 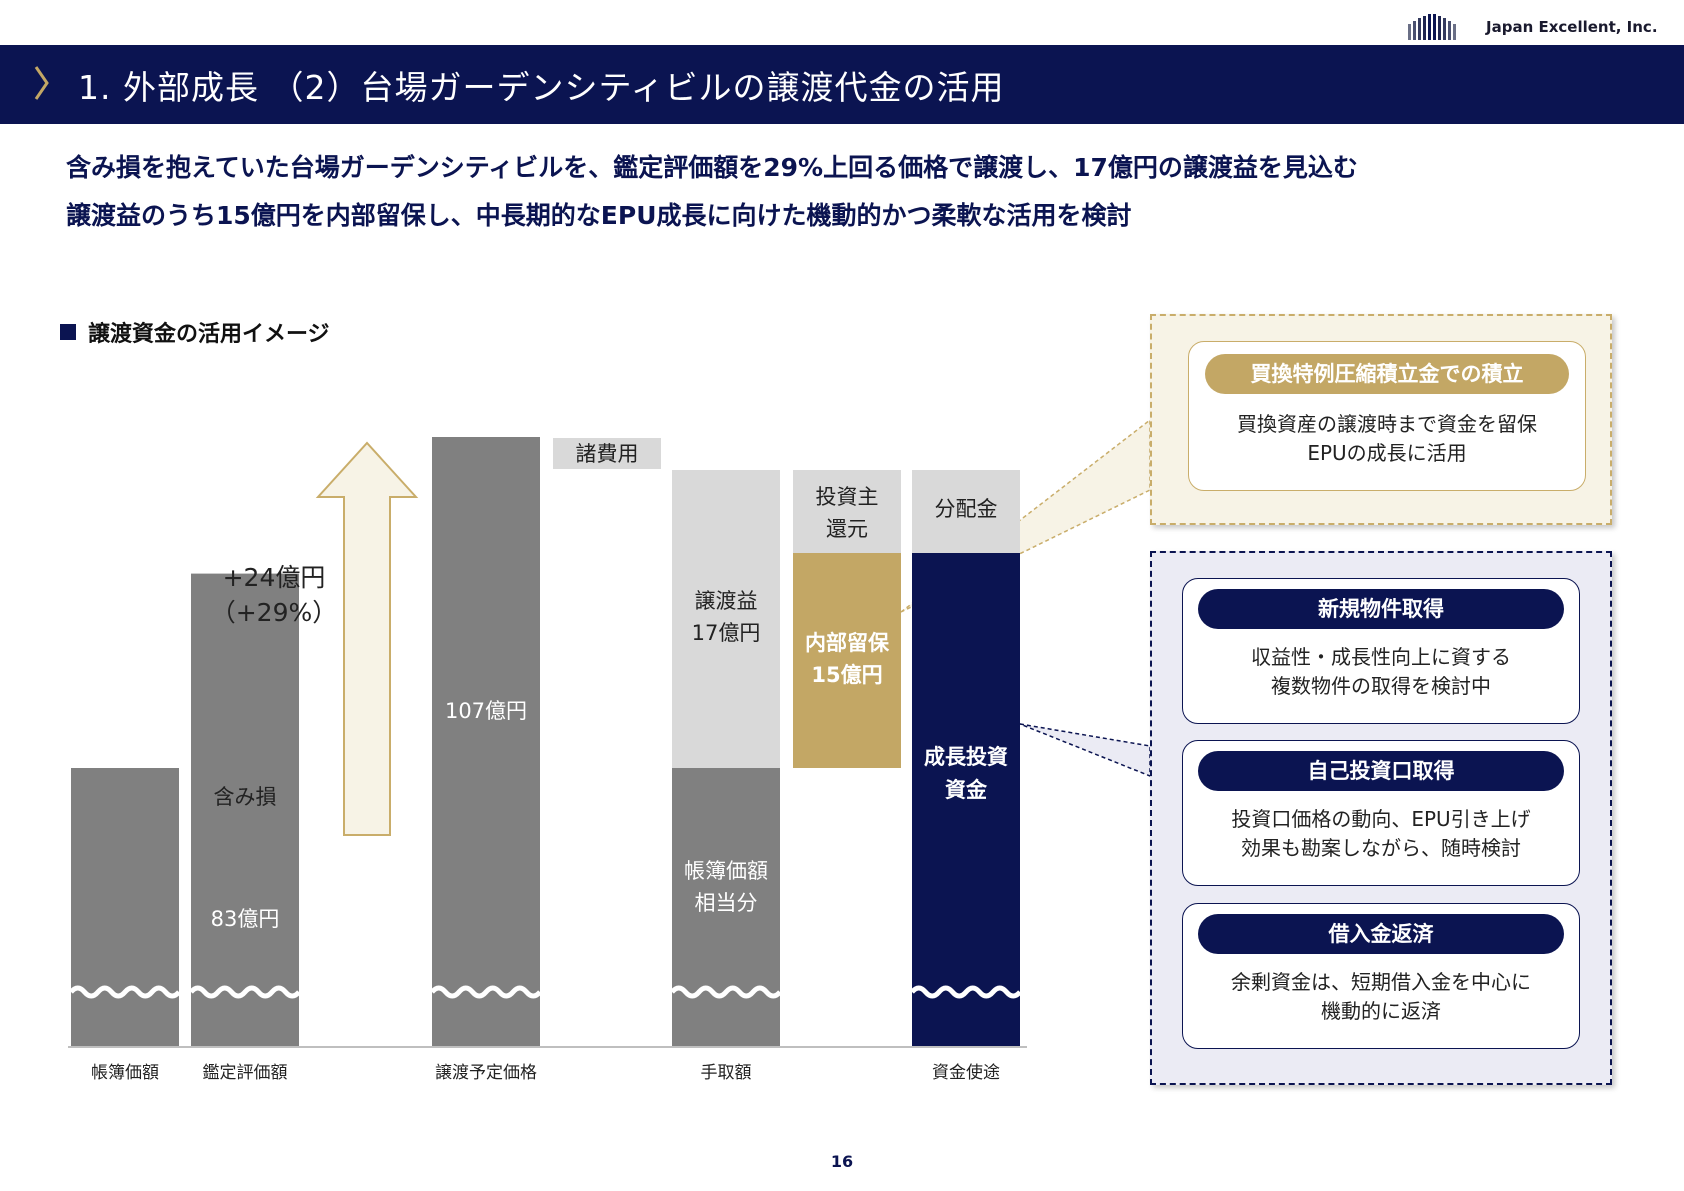 I want to click on increase-arrow, so click(x=367, y=638).